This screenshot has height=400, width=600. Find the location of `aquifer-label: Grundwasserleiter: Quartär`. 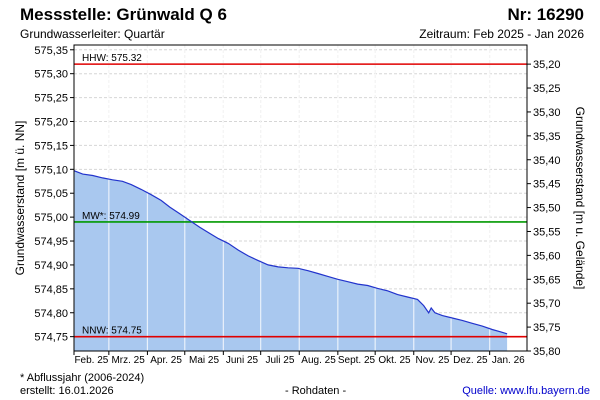

aquifer-label: Grundwasserleiter: Quartär is located at coordinates (92, 34).